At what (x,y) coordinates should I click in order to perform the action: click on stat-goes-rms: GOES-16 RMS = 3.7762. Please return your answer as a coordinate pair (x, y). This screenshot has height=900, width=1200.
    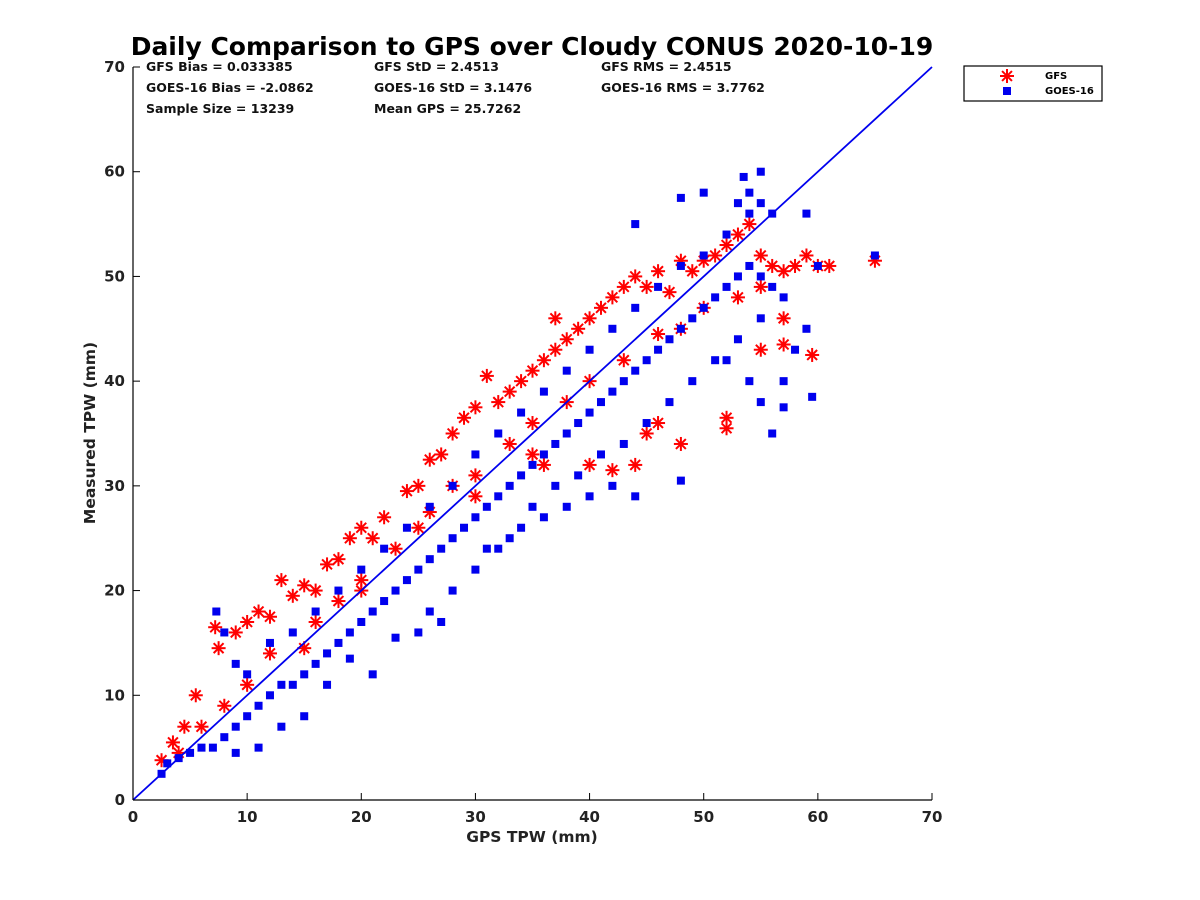
    Looking at the image, I should click on (683, 87).